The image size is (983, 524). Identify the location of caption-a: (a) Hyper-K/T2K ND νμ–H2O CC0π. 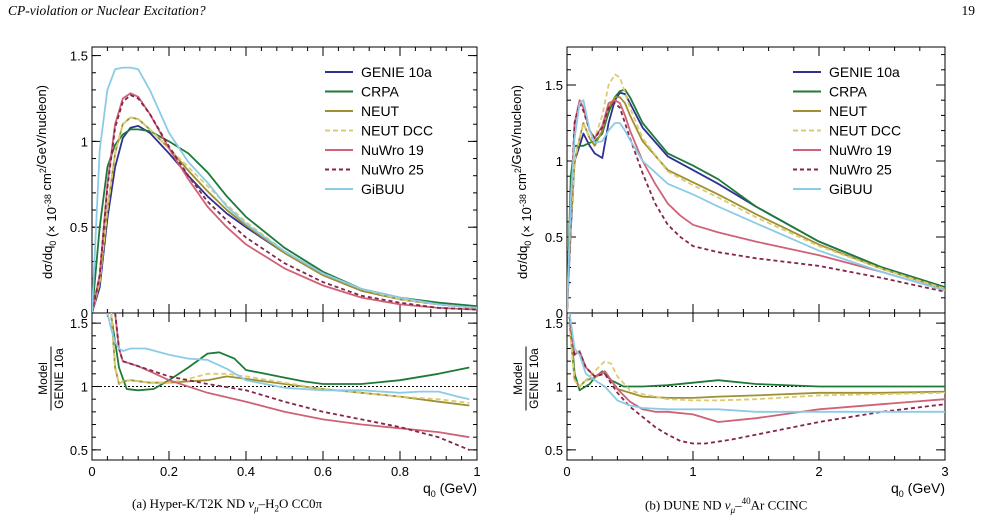
(227, 505).